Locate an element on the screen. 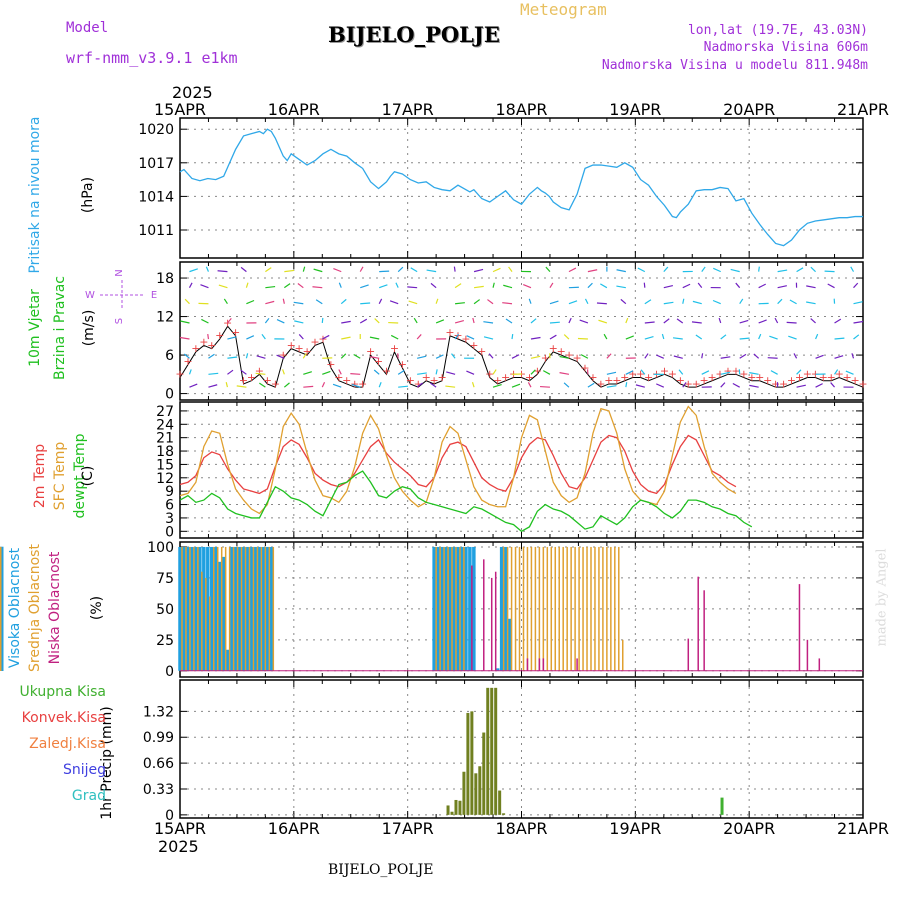 Image resolution: width=900 pixels, height=900 pixels. y-tick-label: 18 is located at coordinates (165, 279).